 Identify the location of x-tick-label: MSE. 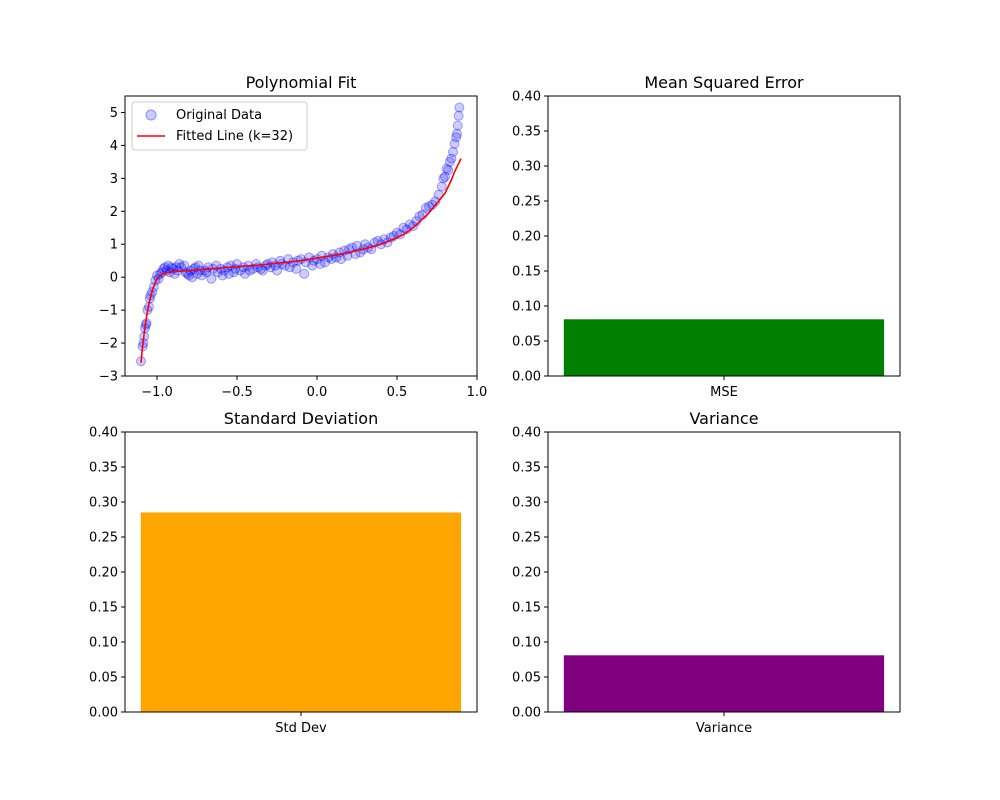
(724, 392).